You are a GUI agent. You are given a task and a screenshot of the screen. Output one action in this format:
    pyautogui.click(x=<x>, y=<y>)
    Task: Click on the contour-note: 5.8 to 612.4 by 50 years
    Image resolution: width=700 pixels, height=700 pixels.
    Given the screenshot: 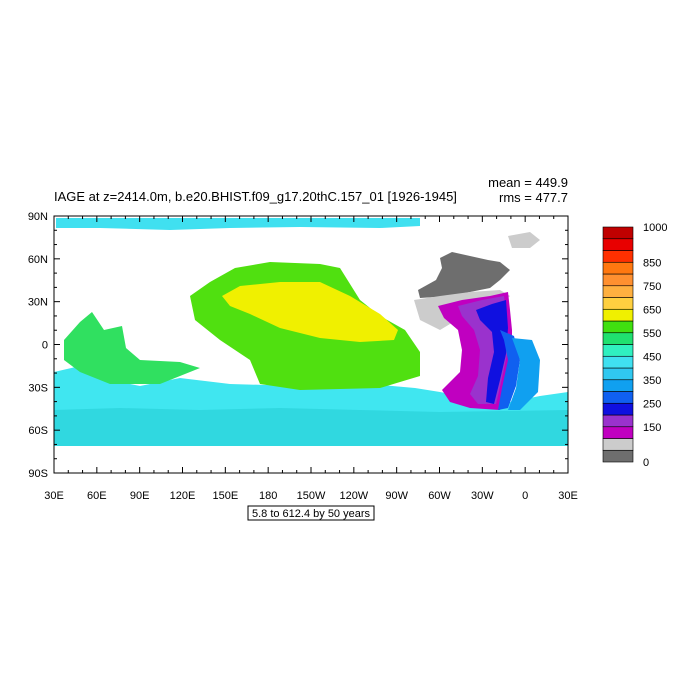 What is the action you would take?
    pyautogui.click(x=311, y=513)
    